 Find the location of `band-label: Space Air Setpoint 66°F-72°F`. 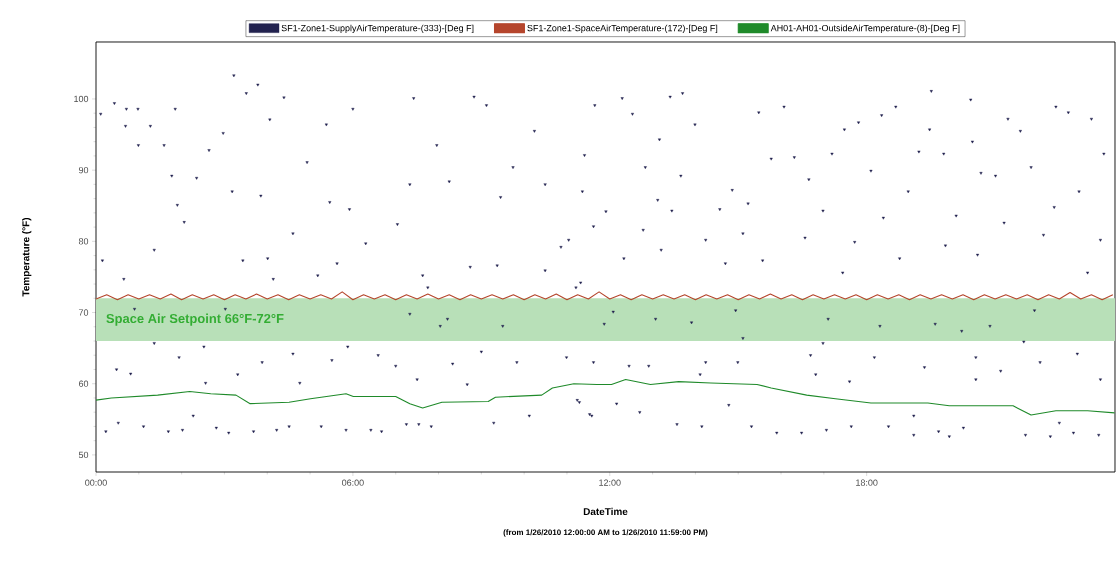

band-label: Space Air Setpoint 66°F-72°F is located at coordinates (195, 319).